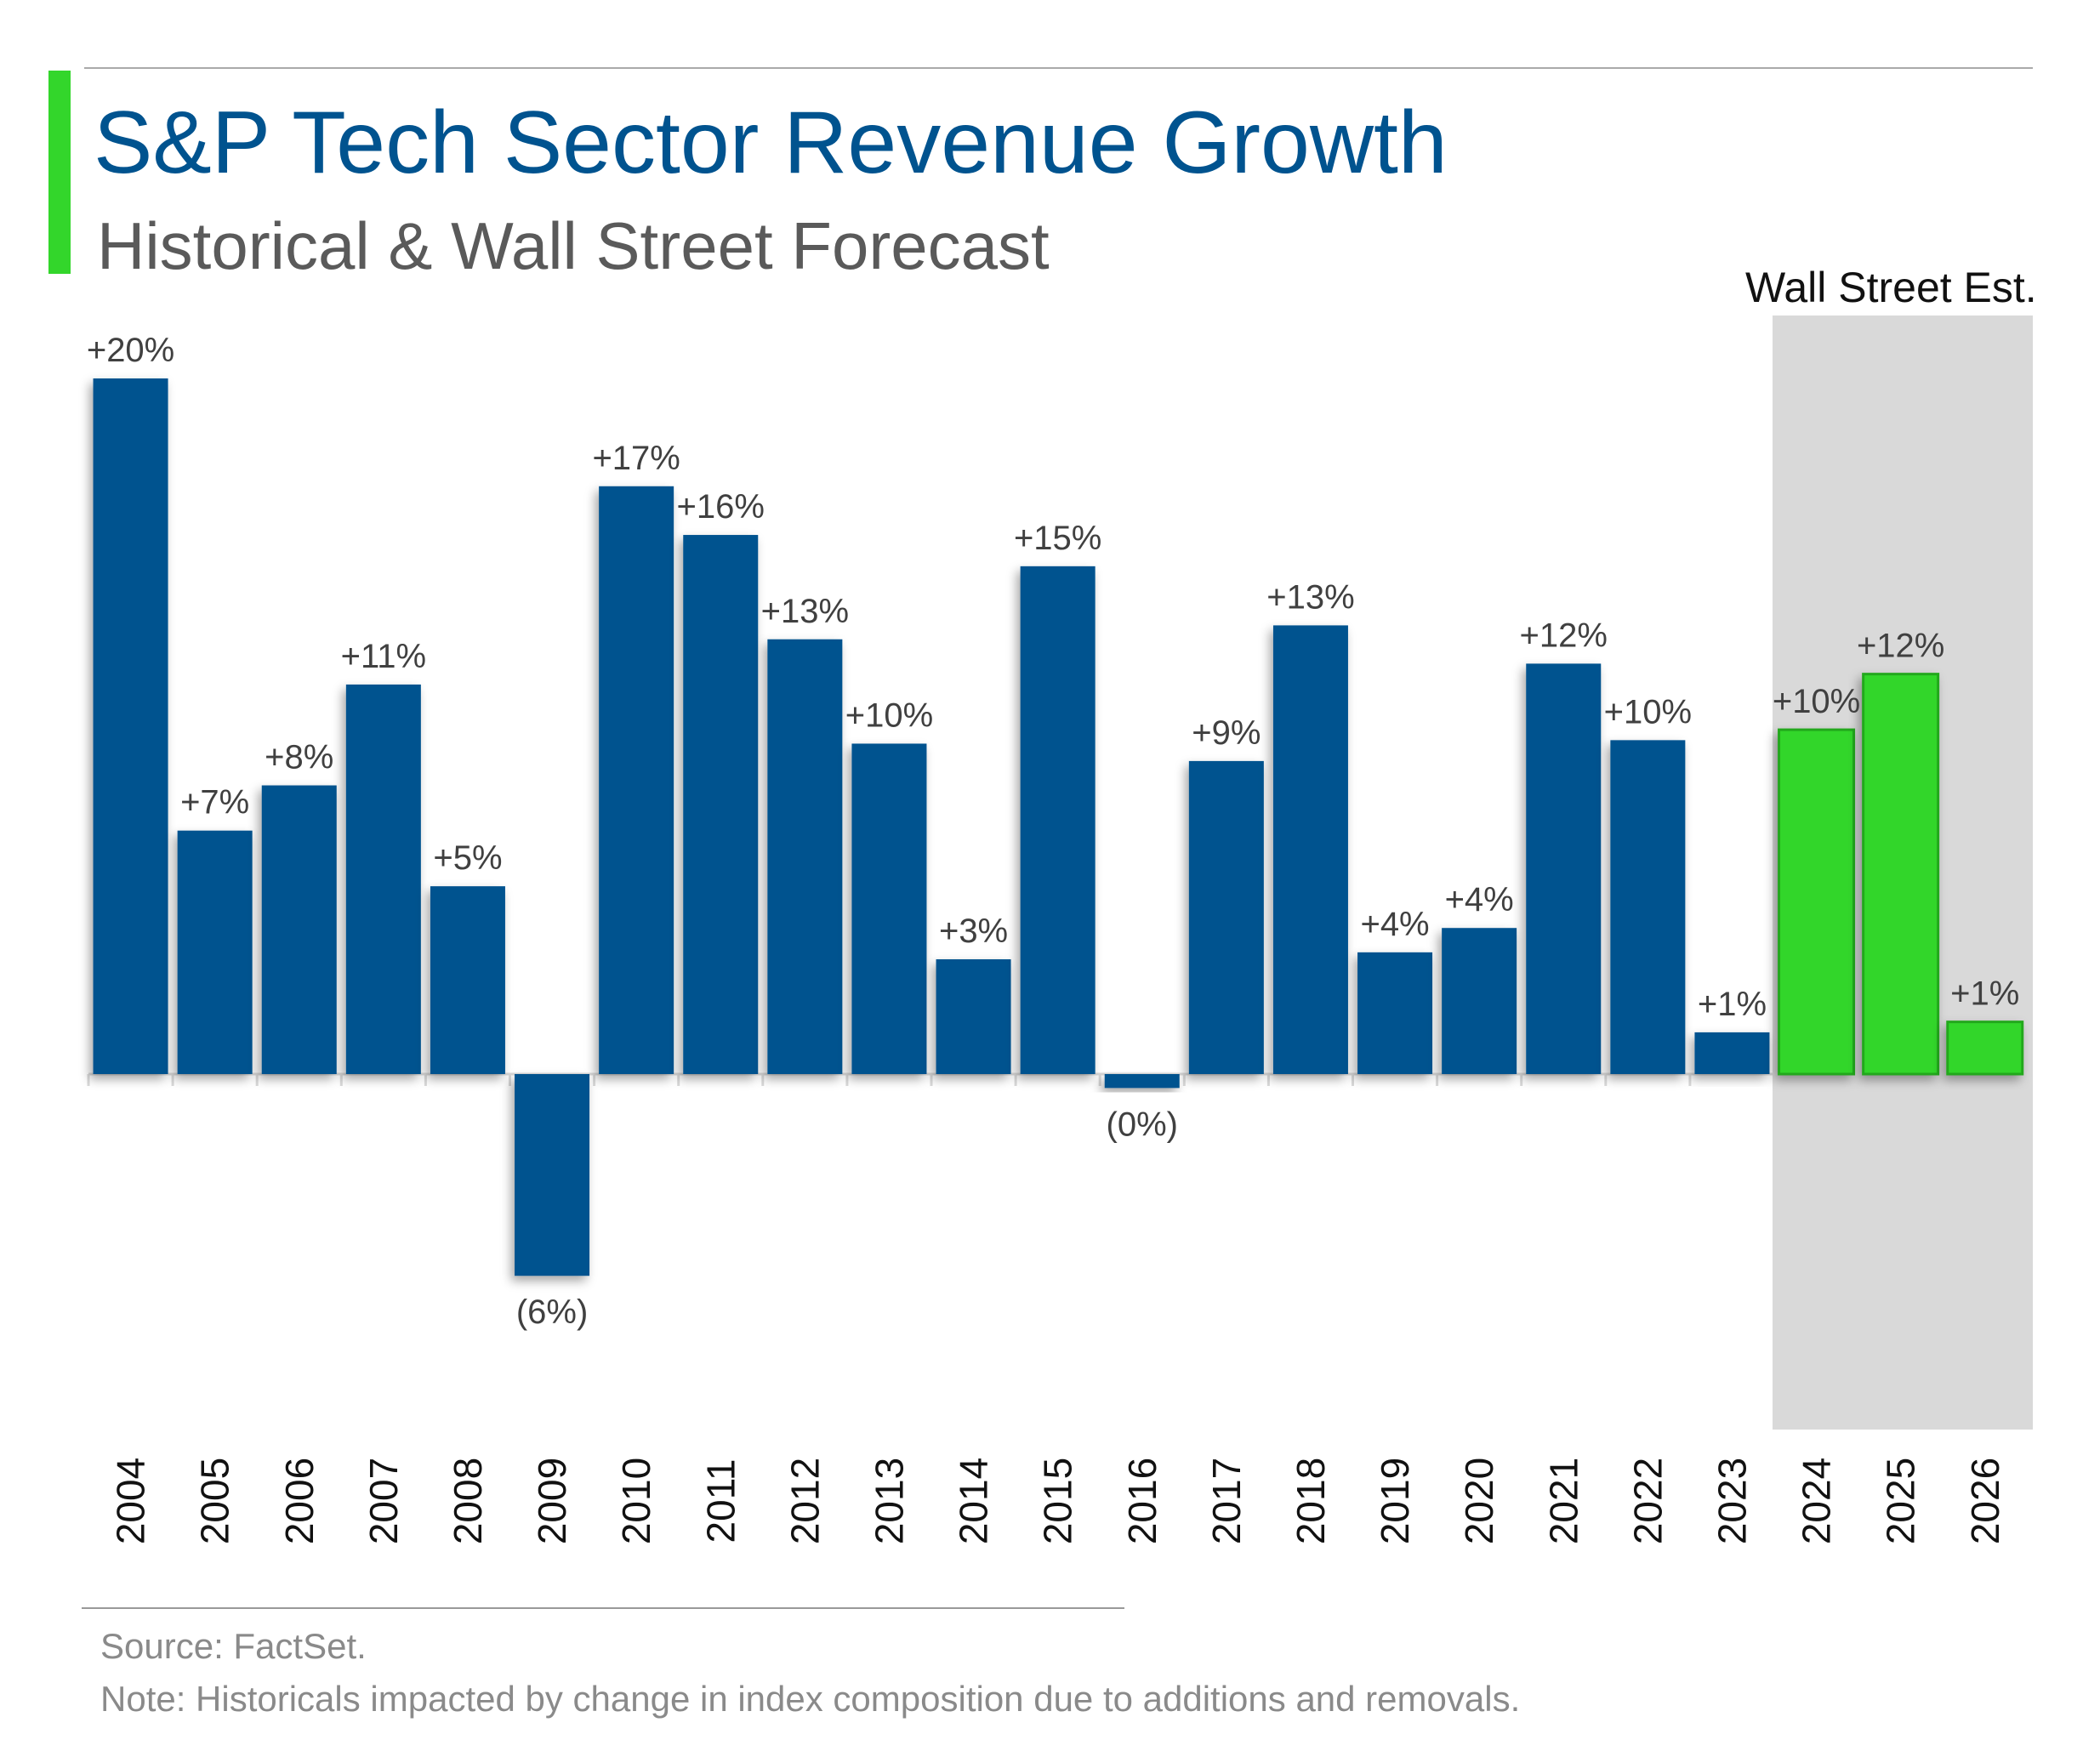 The width and height of the screenshot is (2100, 1751). I want to click on bar-2012, so click(805, 856).